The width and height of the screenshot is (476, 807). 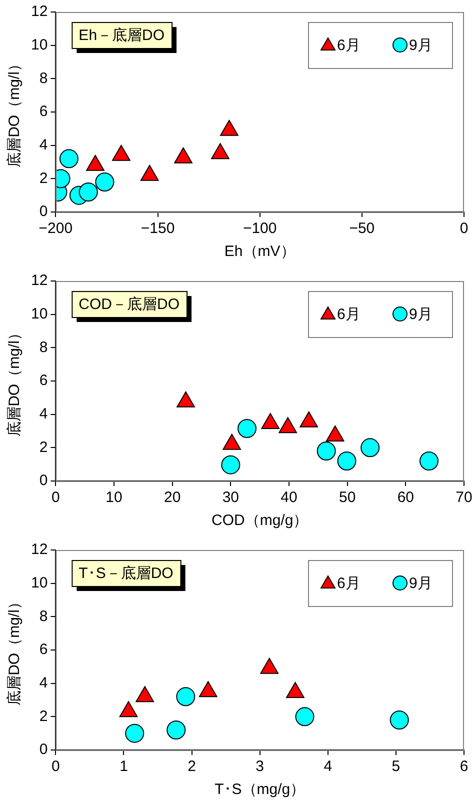 I want to click on x-tick-label: −100, so click(x=259, y=229).